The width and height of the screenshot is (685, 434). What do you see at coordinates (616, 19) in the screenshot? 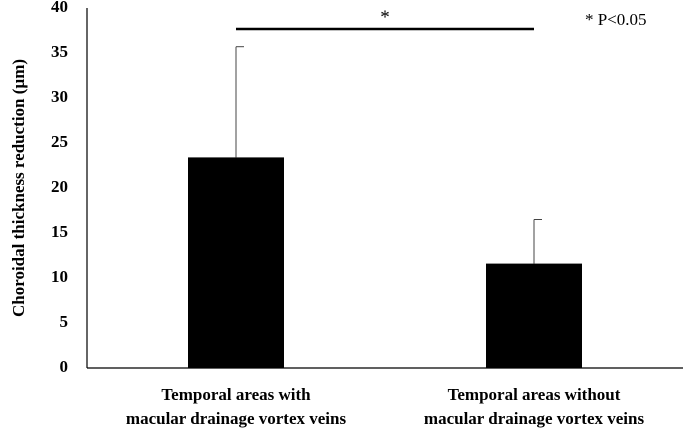
I see `significance-note: * P<0.05` at bounding box center [616, 19].